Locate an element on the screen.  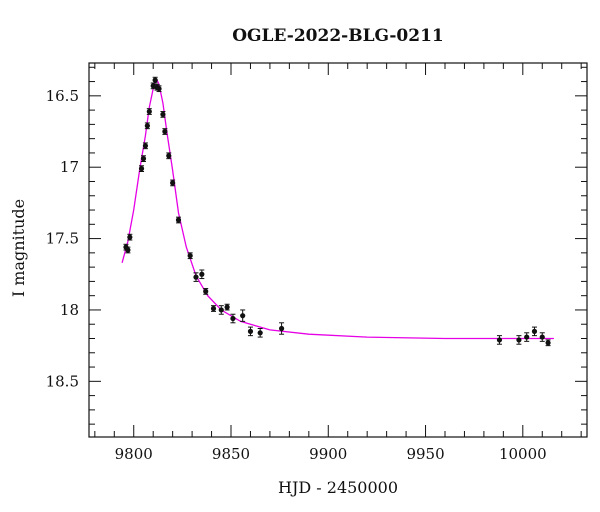
y-tick-label: 16.5 is located at coordinates (62, 96).